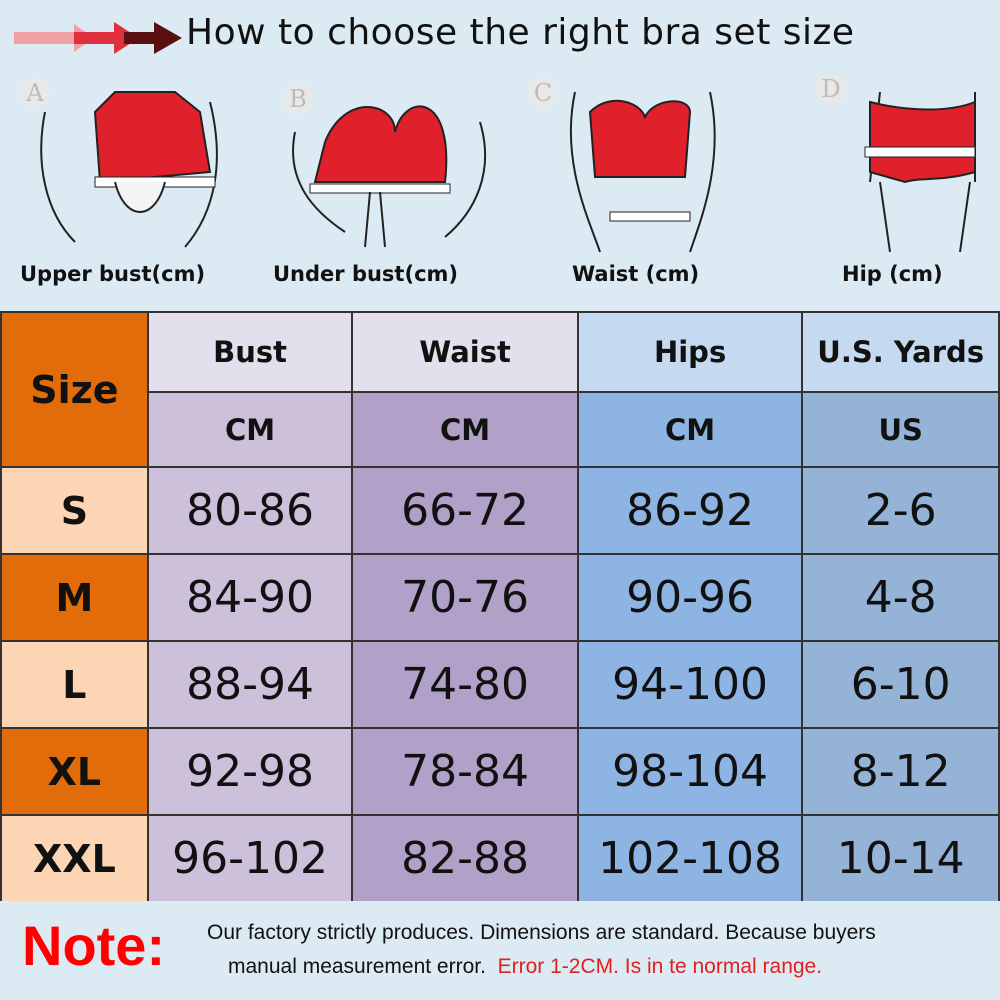 This screenshot has width=1000, height=1000. Describe the element at coordinates (465, 510) in the screenshot. I see `value-cell: 66-72` at that location.